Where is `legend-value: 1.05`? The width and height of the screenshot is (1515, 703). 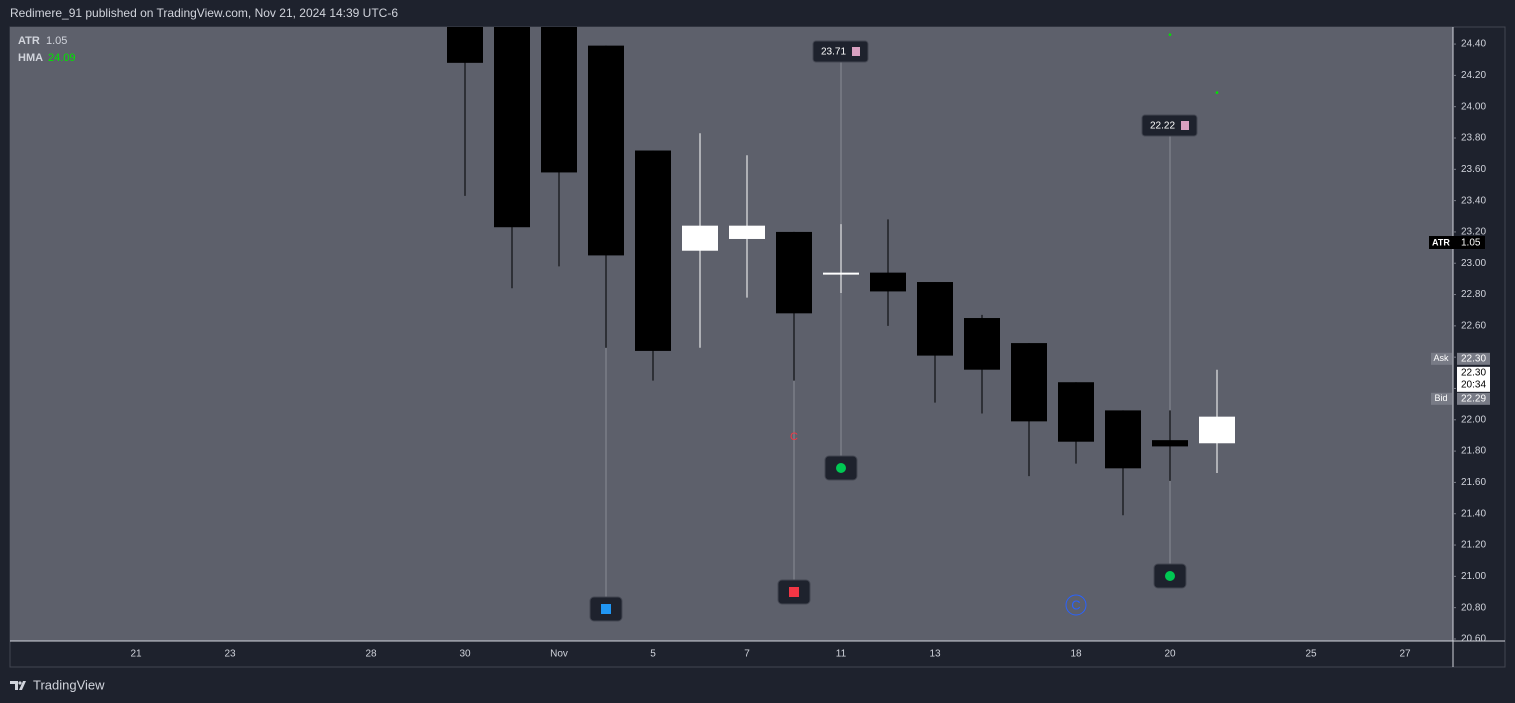
legend-value: 1.05 is located at coordinates (56, 41).